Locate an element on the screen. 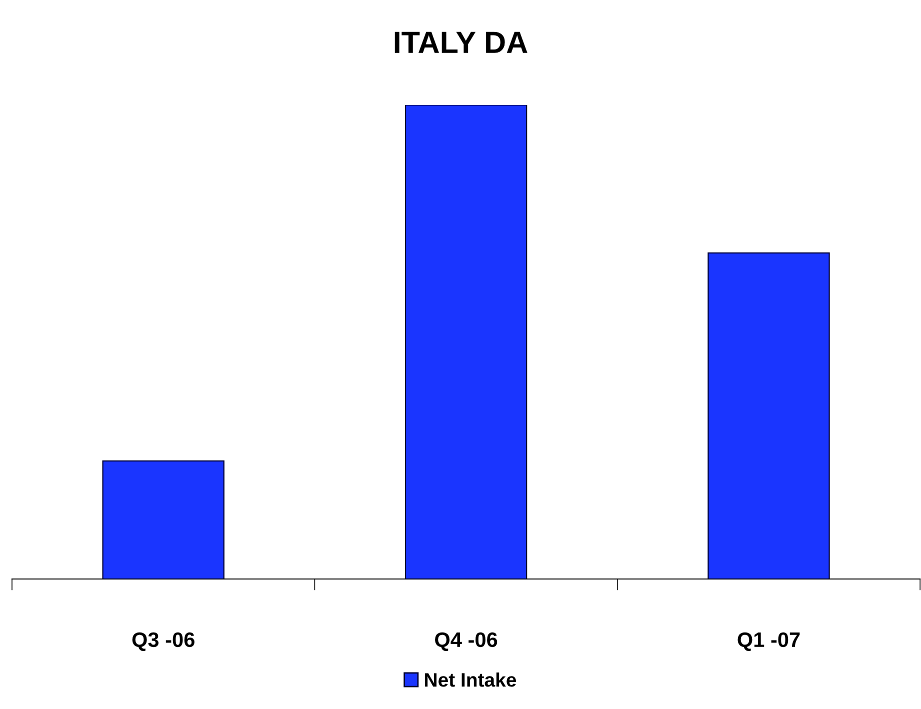  x-tick-label: Q3 -06 is located at coordinates (163, 641).